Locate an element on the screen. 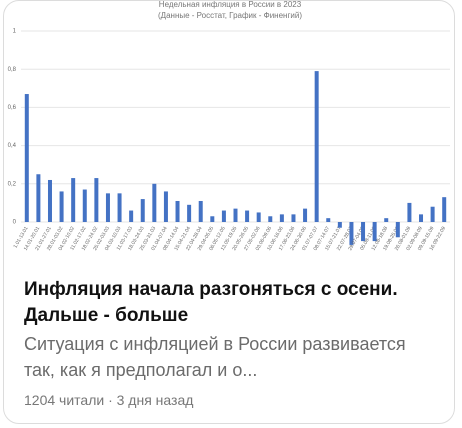 The width and height of the screenshot is (462, 428). y-tick-label: 1 is located at coordinates (15, 32).